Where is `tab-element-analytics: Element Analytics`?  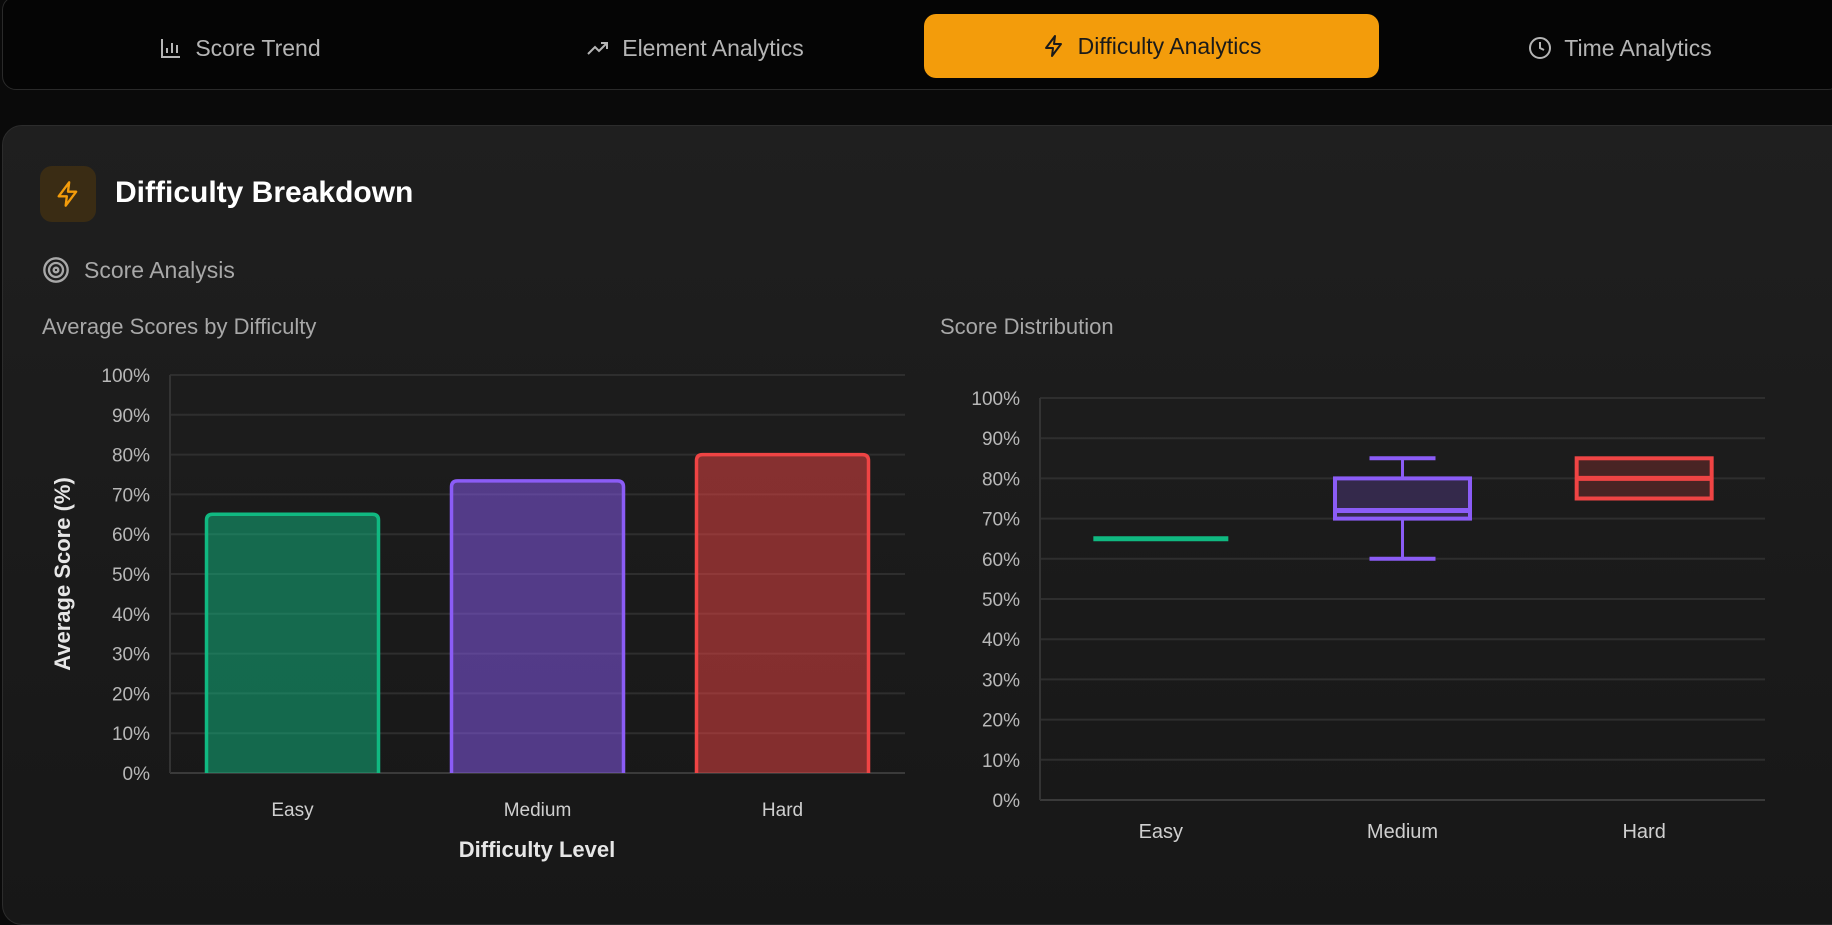
tab-element-analytics: Element Analytics is located at coordinates (695, 48).